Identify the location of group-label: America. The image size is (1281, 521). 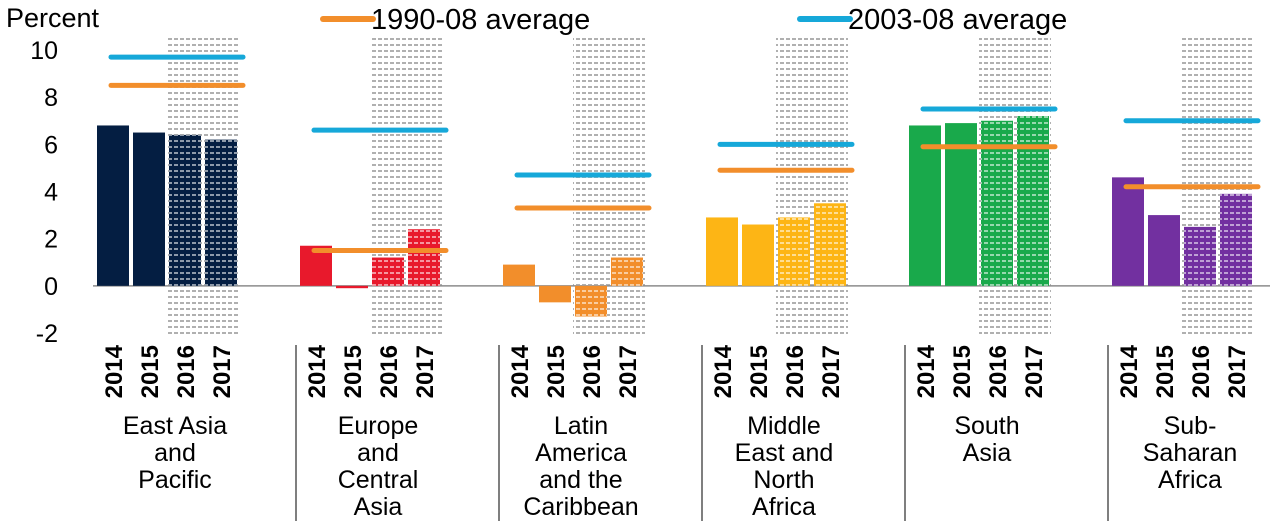
(581, 453).